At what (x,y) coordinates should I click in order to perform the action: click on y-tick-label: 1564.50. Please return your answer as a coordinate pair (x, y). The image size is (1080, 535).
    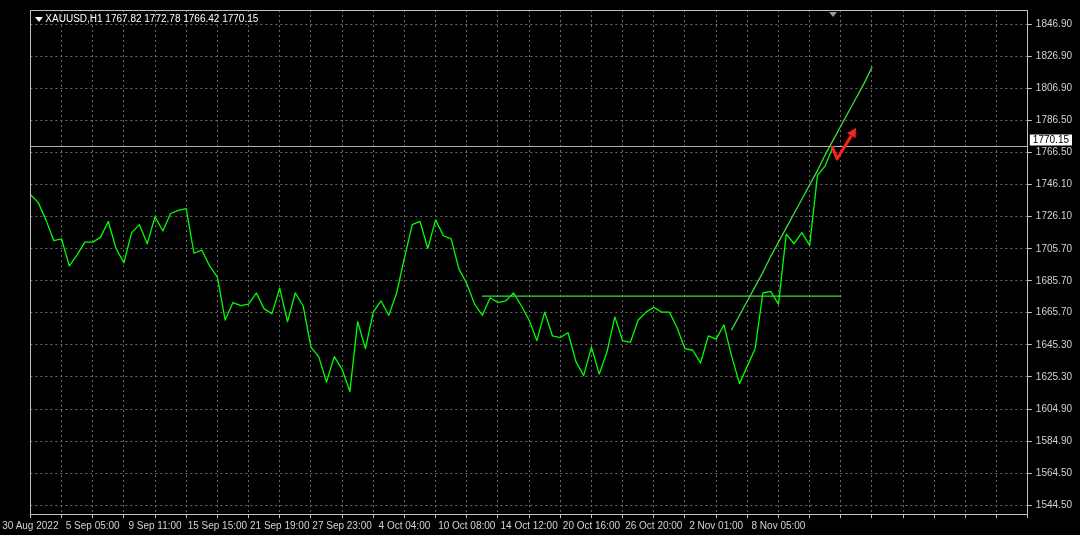
    Looking at the image, I should click on (1054, 473).